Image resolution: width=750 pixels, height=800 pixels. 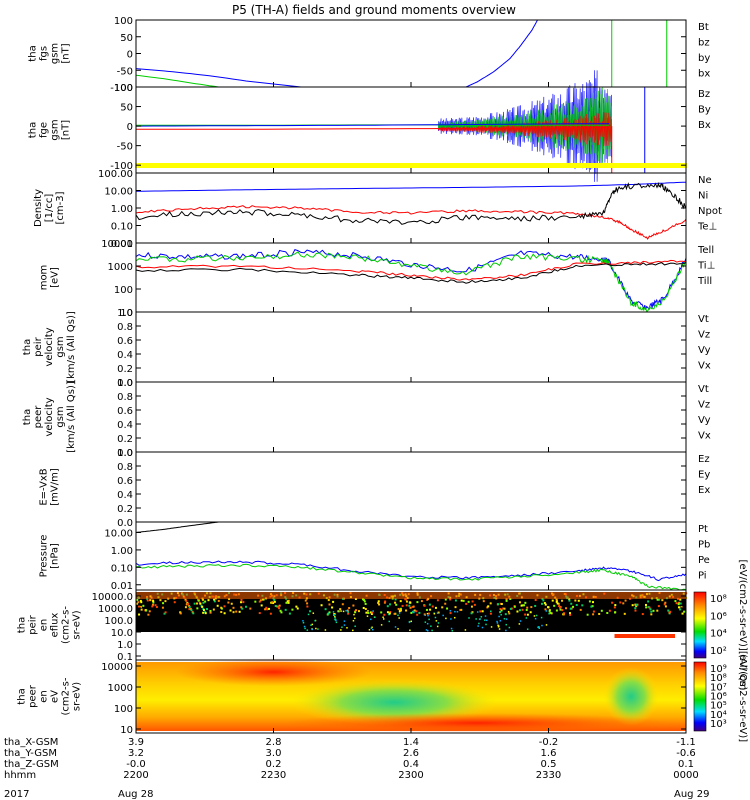 What do you see at coordinates (411, 270) in the screenshot?
I see `series-Te⊥` at bounding box center [411, 270].